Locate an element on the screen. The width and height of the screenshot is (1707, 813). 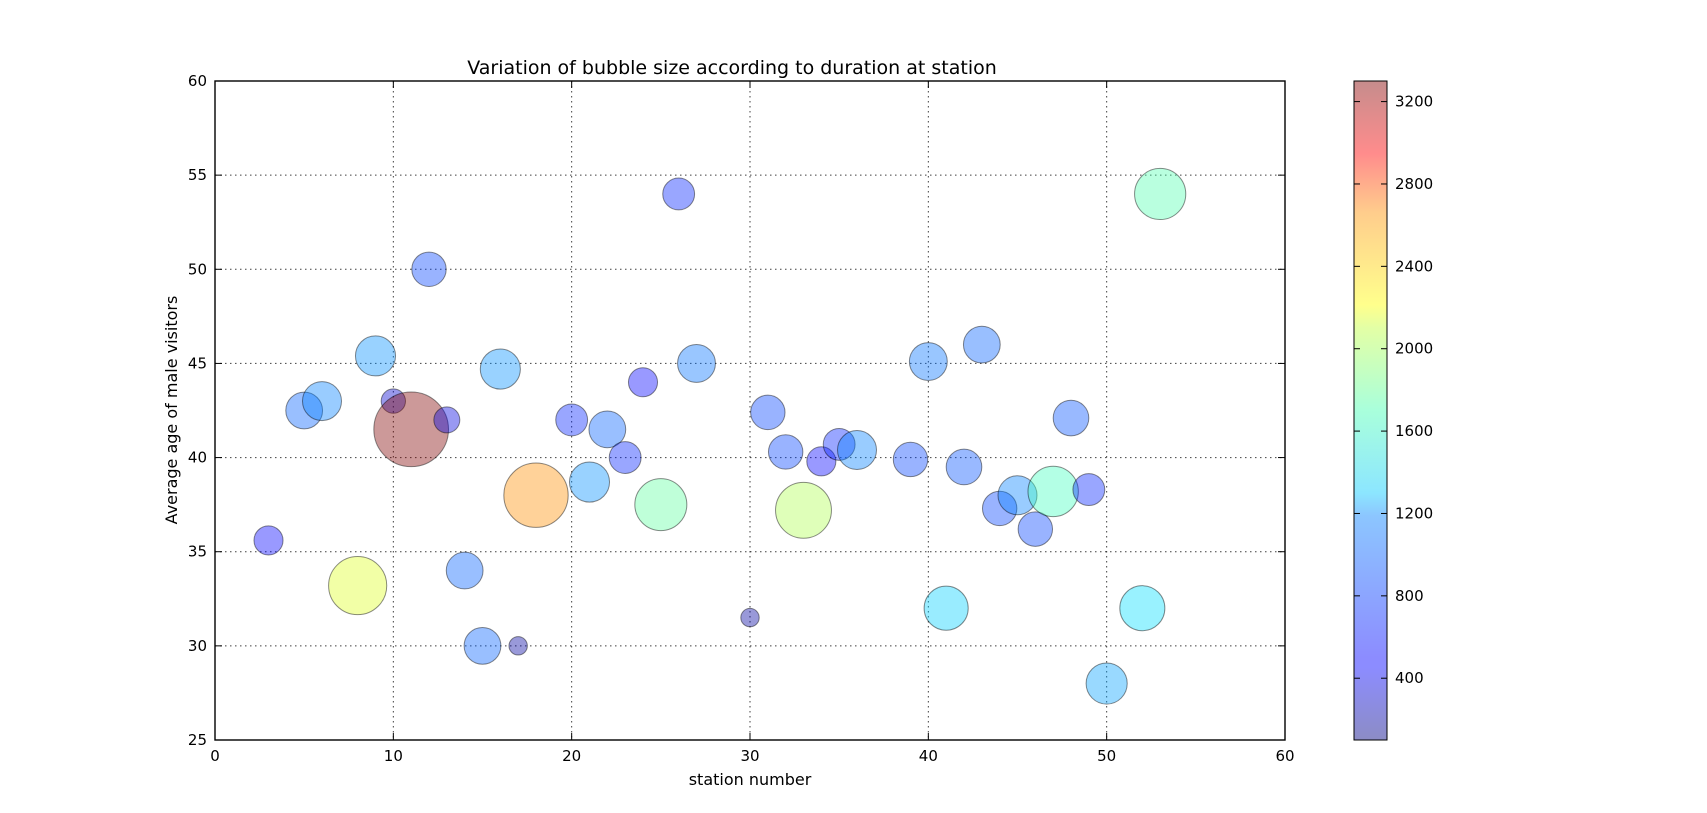
x-tick-label: 10 is located at coordinates (393, 756).